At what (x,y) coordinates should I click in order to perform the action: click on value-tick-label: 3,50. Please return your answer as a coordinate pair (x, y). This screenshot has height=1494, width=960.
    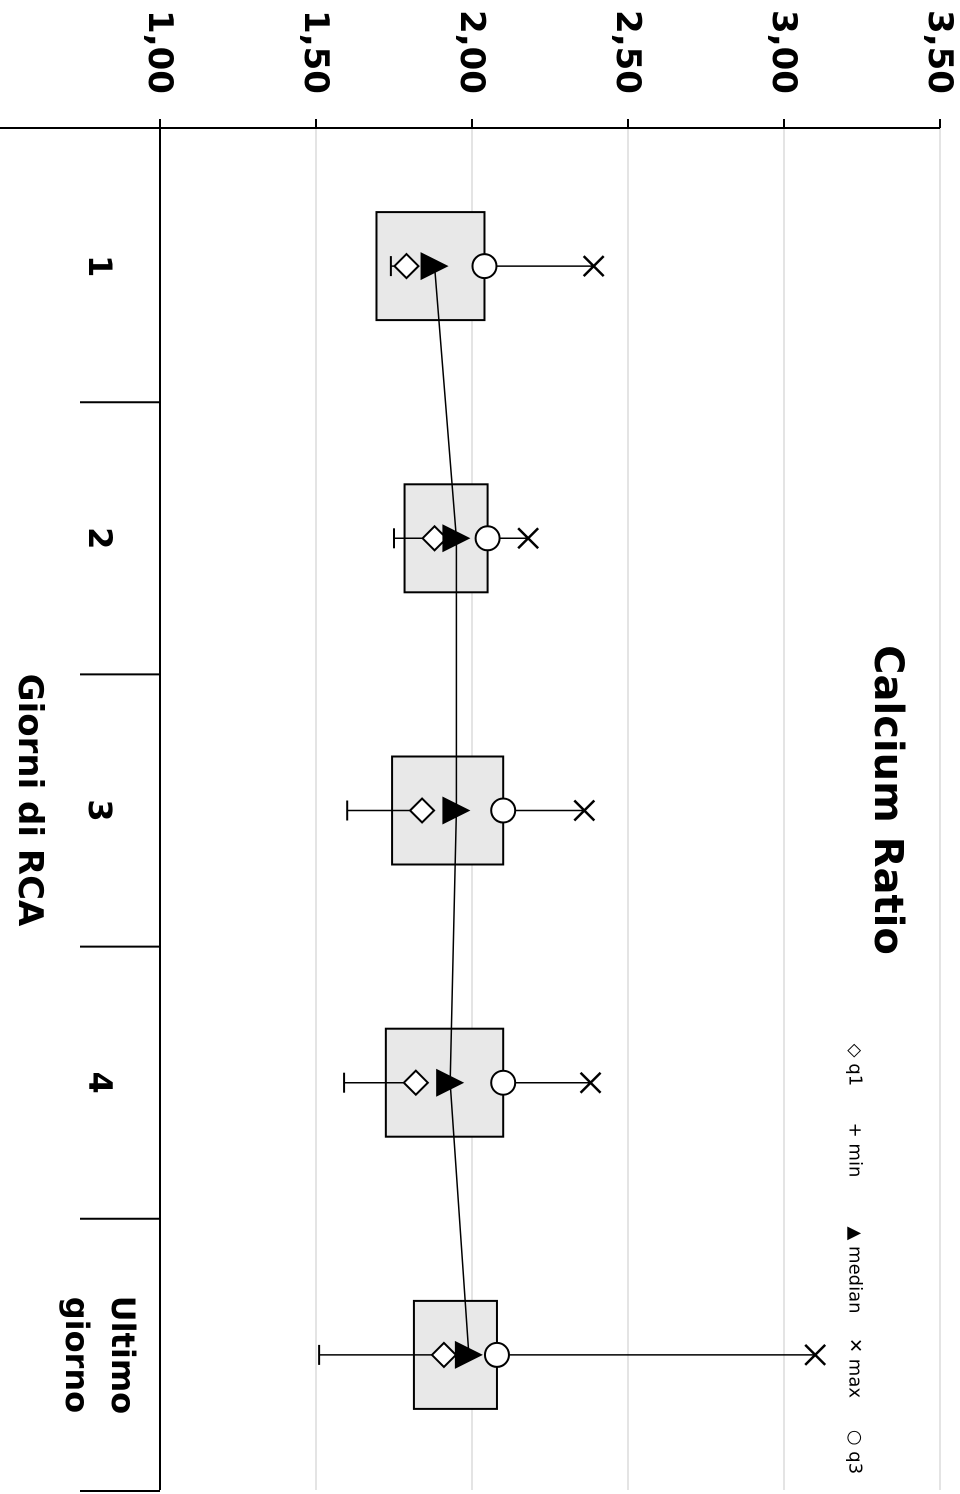
    Looking at the image, I should click on (940, 52).